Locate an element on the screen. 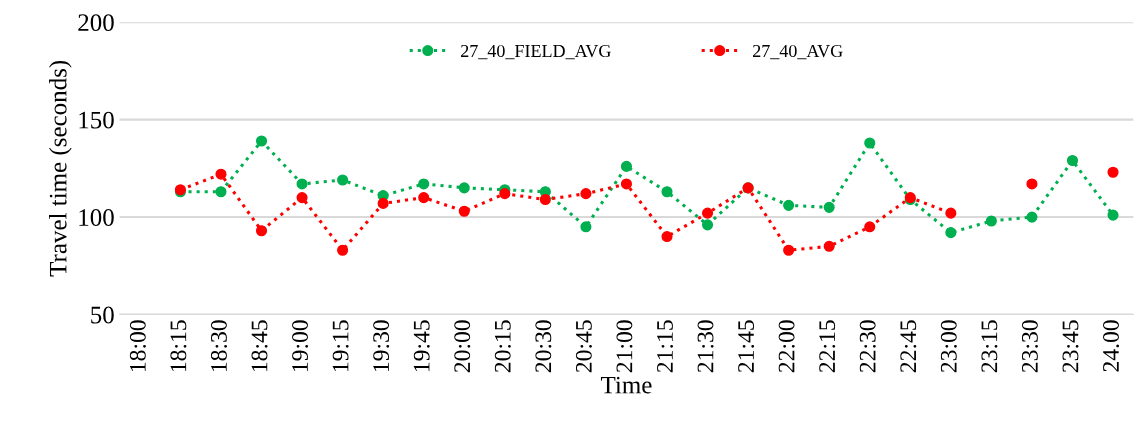 Image resolution: width=1139 pixels, height=443 pixels. x-tick-label: 23:30 is located at coordinates (1029, 346).